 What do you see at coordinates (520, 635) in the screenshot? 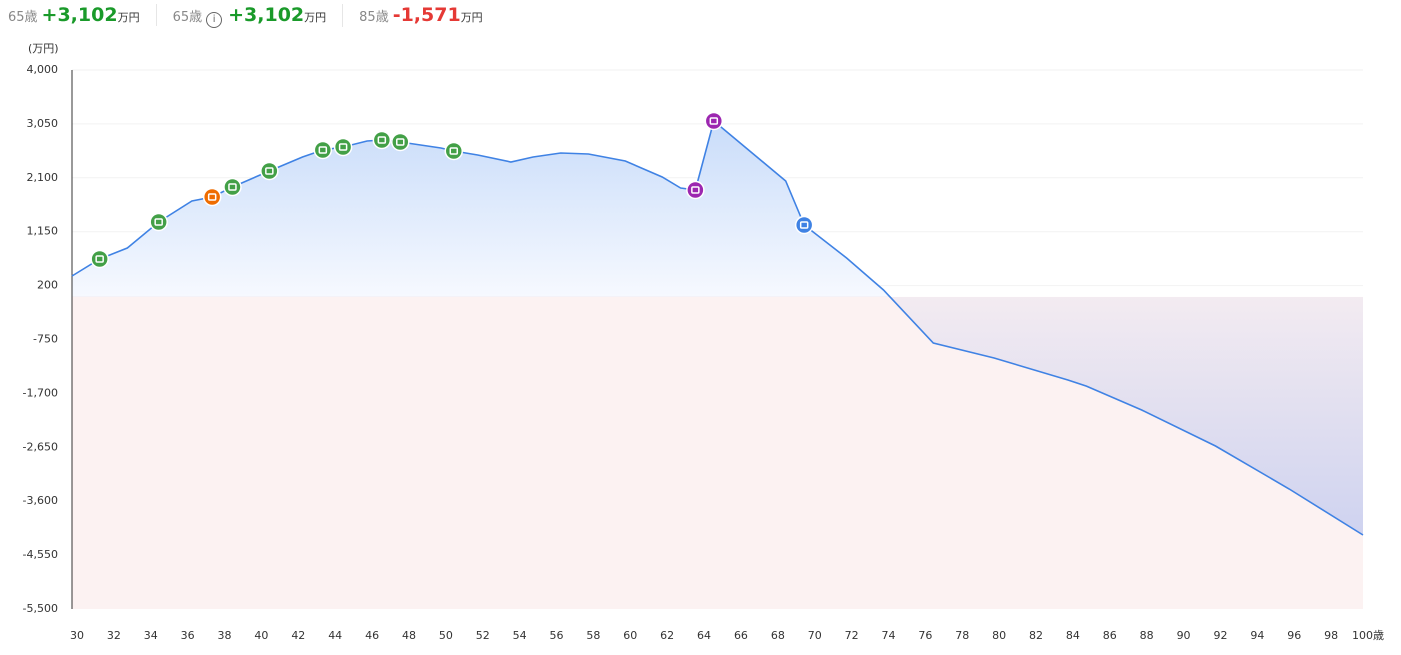
I see `x-tick-label: 54` at bounding box center [520, 635].